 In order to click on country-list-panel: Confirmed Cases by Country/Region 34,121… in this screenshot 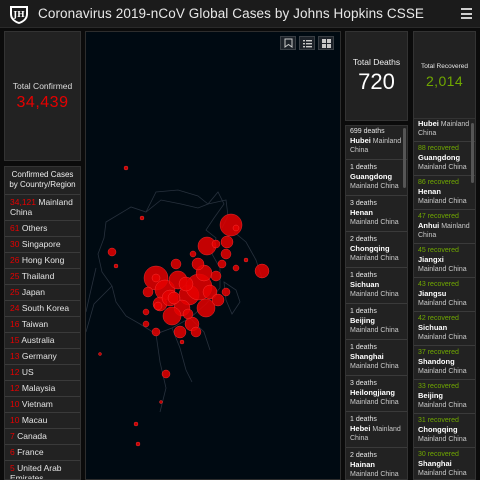, I will do `click(42, 323)`.